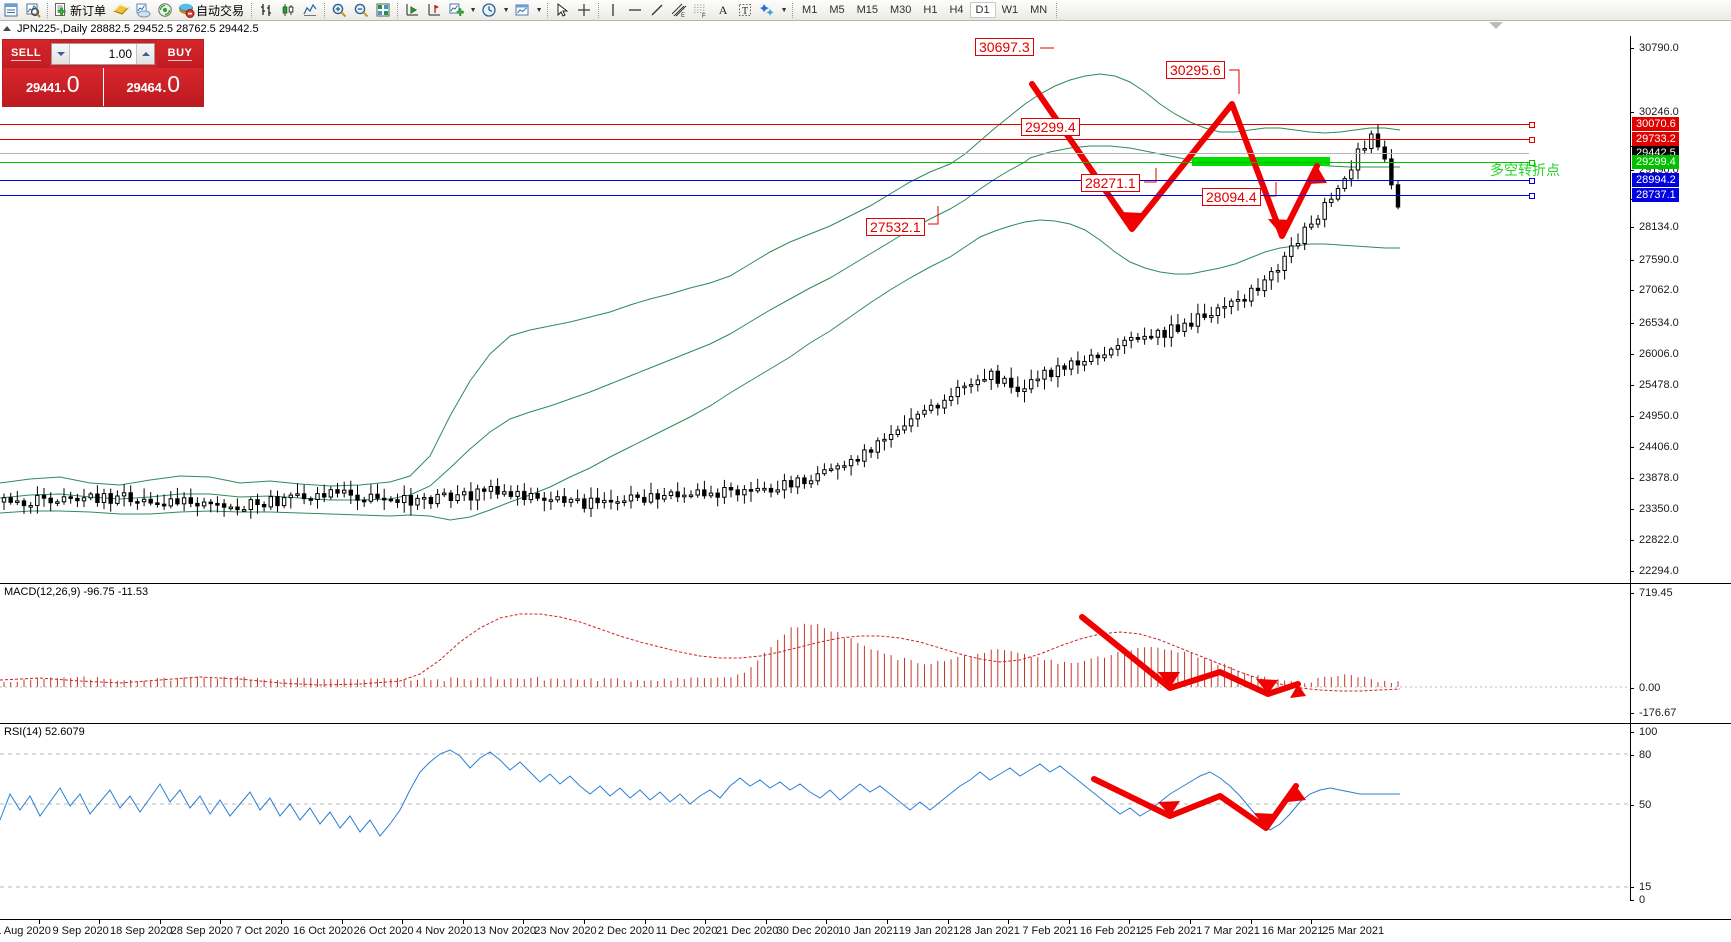 The width and height of the screenshot is (1731, 942). Describe the element at coordinates (1056, 10) in the screenshot. I see `toolbar-separator` at that location.